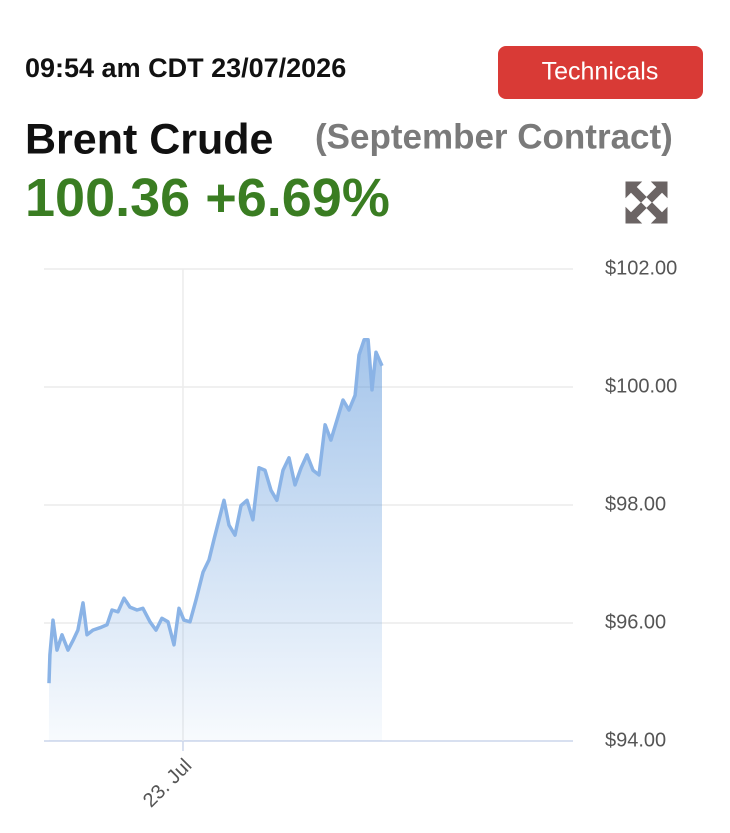 Image resolution: width=730 pixels, height=833 pixels. What do you see at coordinates (494, 136) in the screenshot?
I see `contract-subtitle: (September Contract)` at bounding box center [494, 136].